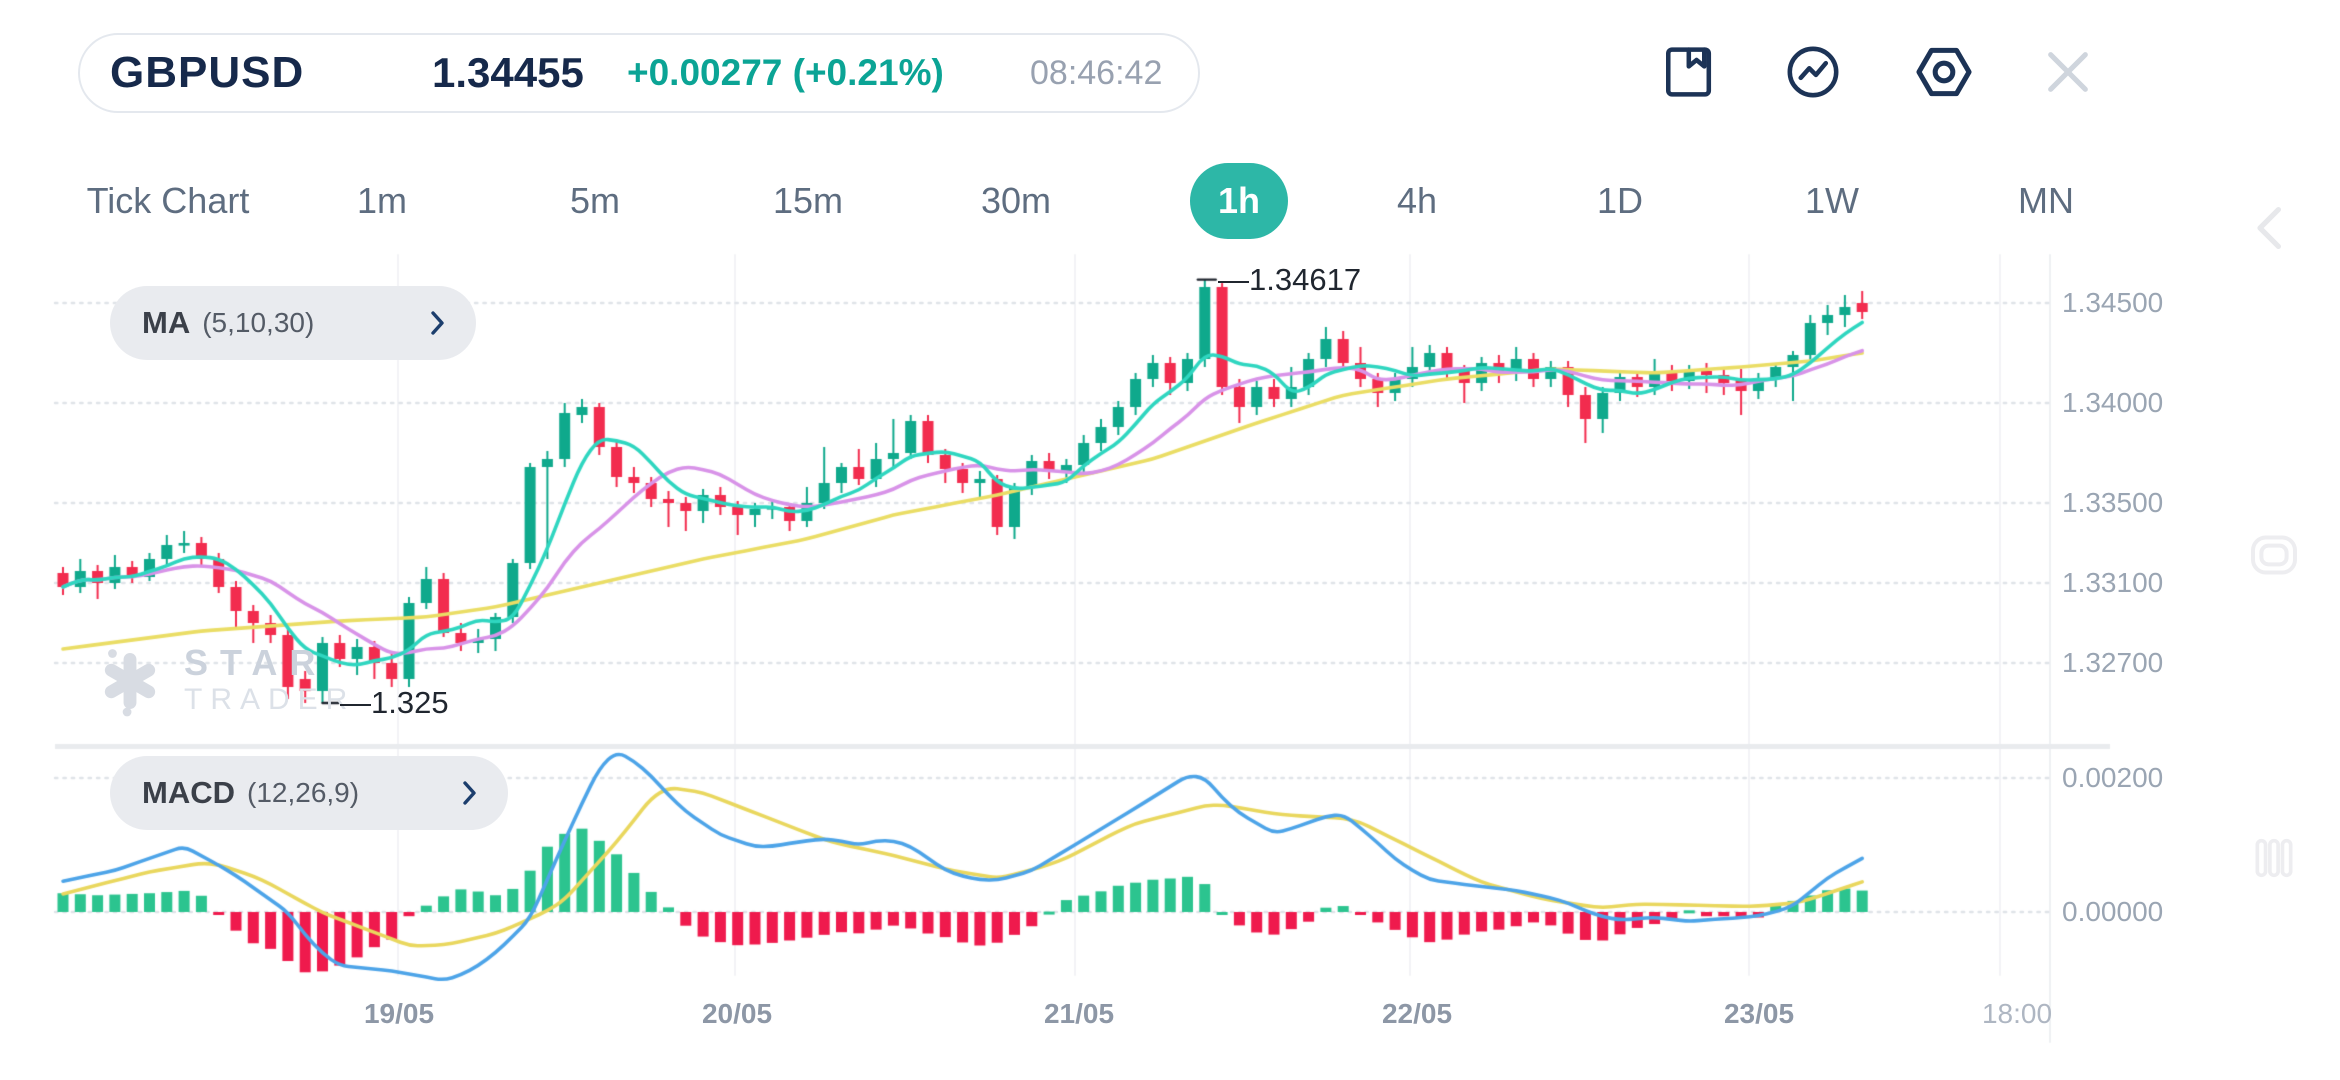 This screenshot has height=1080, width=2340. What do you see at coordinates (808, 200) in the screenshot?
I see `tab-15m: 15m` at bounding box center [808, 200].